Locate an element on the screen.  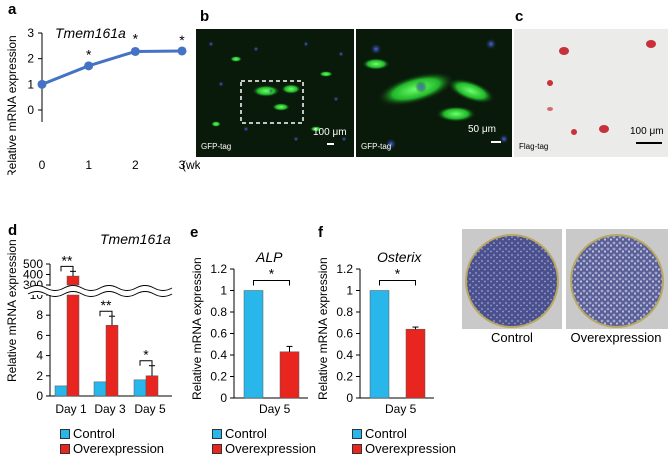
x-tick-label: Day 5 is located at coordinates (150, 409).